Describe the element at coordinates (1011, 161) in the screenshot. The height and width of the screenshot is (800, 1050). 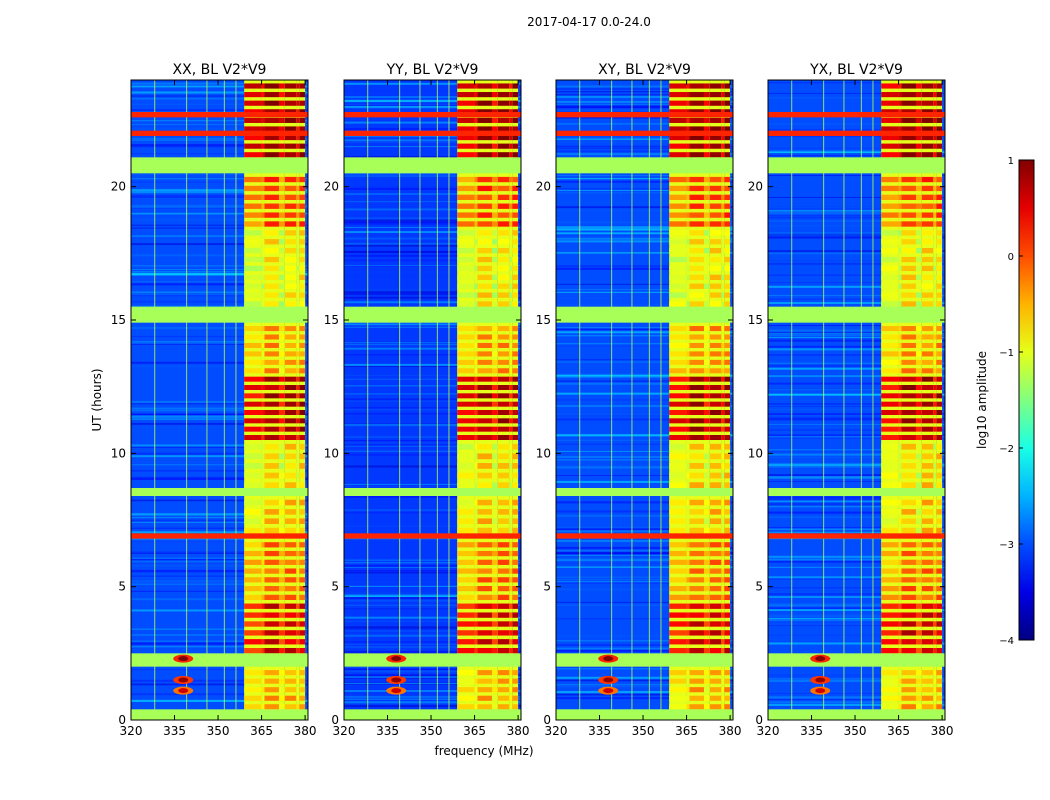
I see `colorbar-tick-label: 1` at that location.